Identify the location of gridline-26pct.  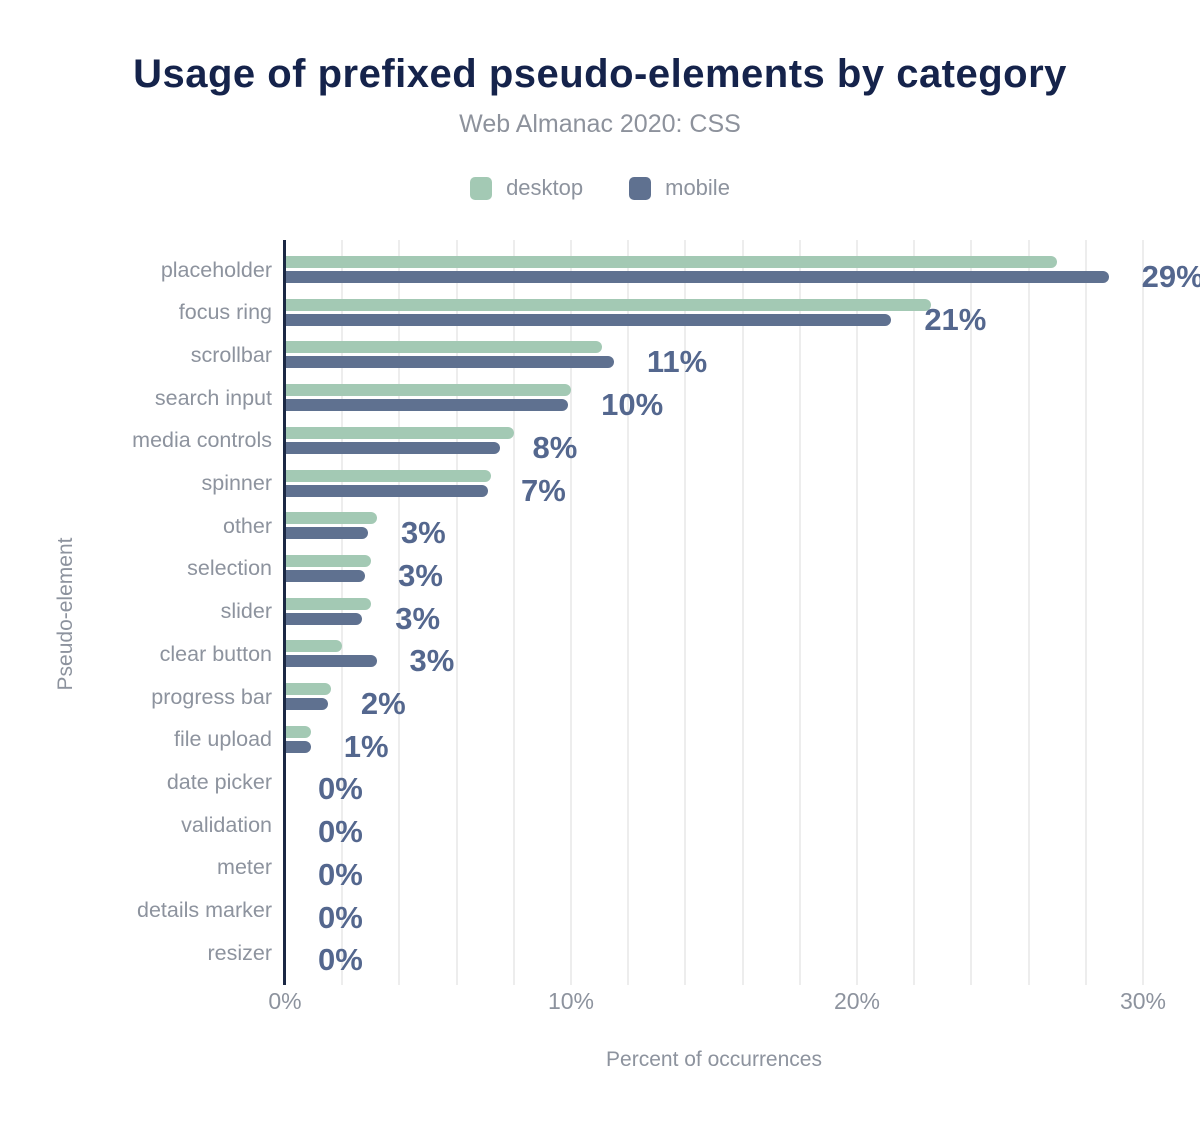
(1028, 612).